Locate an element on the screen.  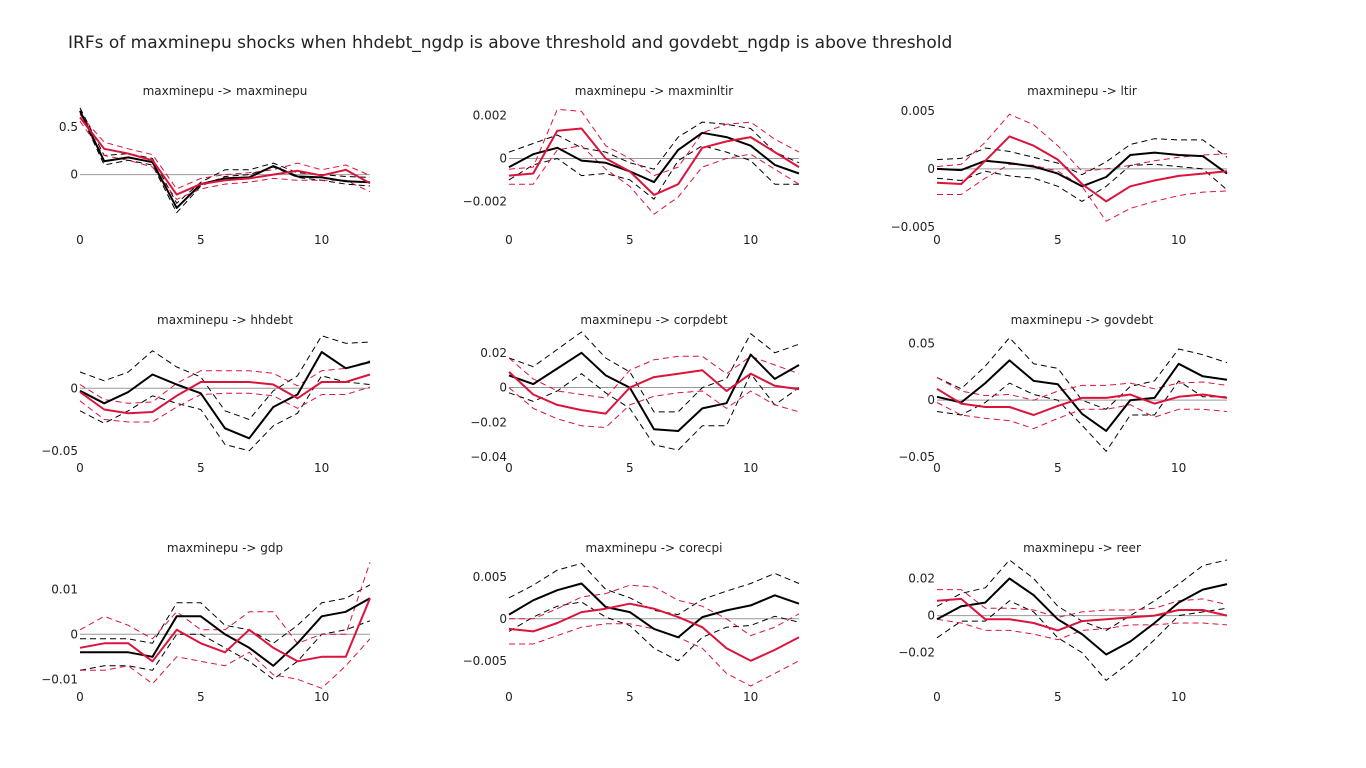
subplot-title: maxminepu -> reer is located at coordinates (1082, 548).